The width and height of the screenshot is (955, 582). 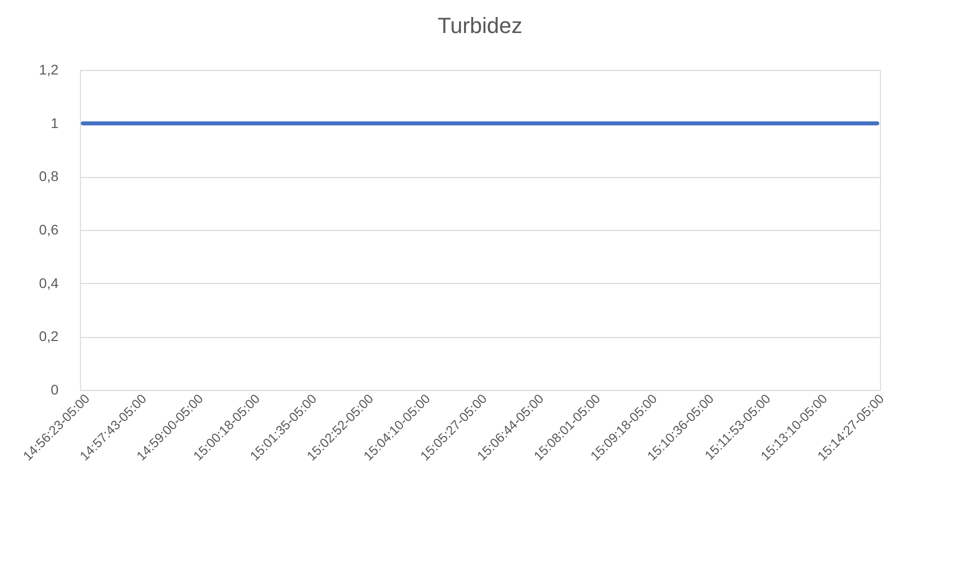 I want to click on y-tick-label: 0, so click(x=54, y=390).